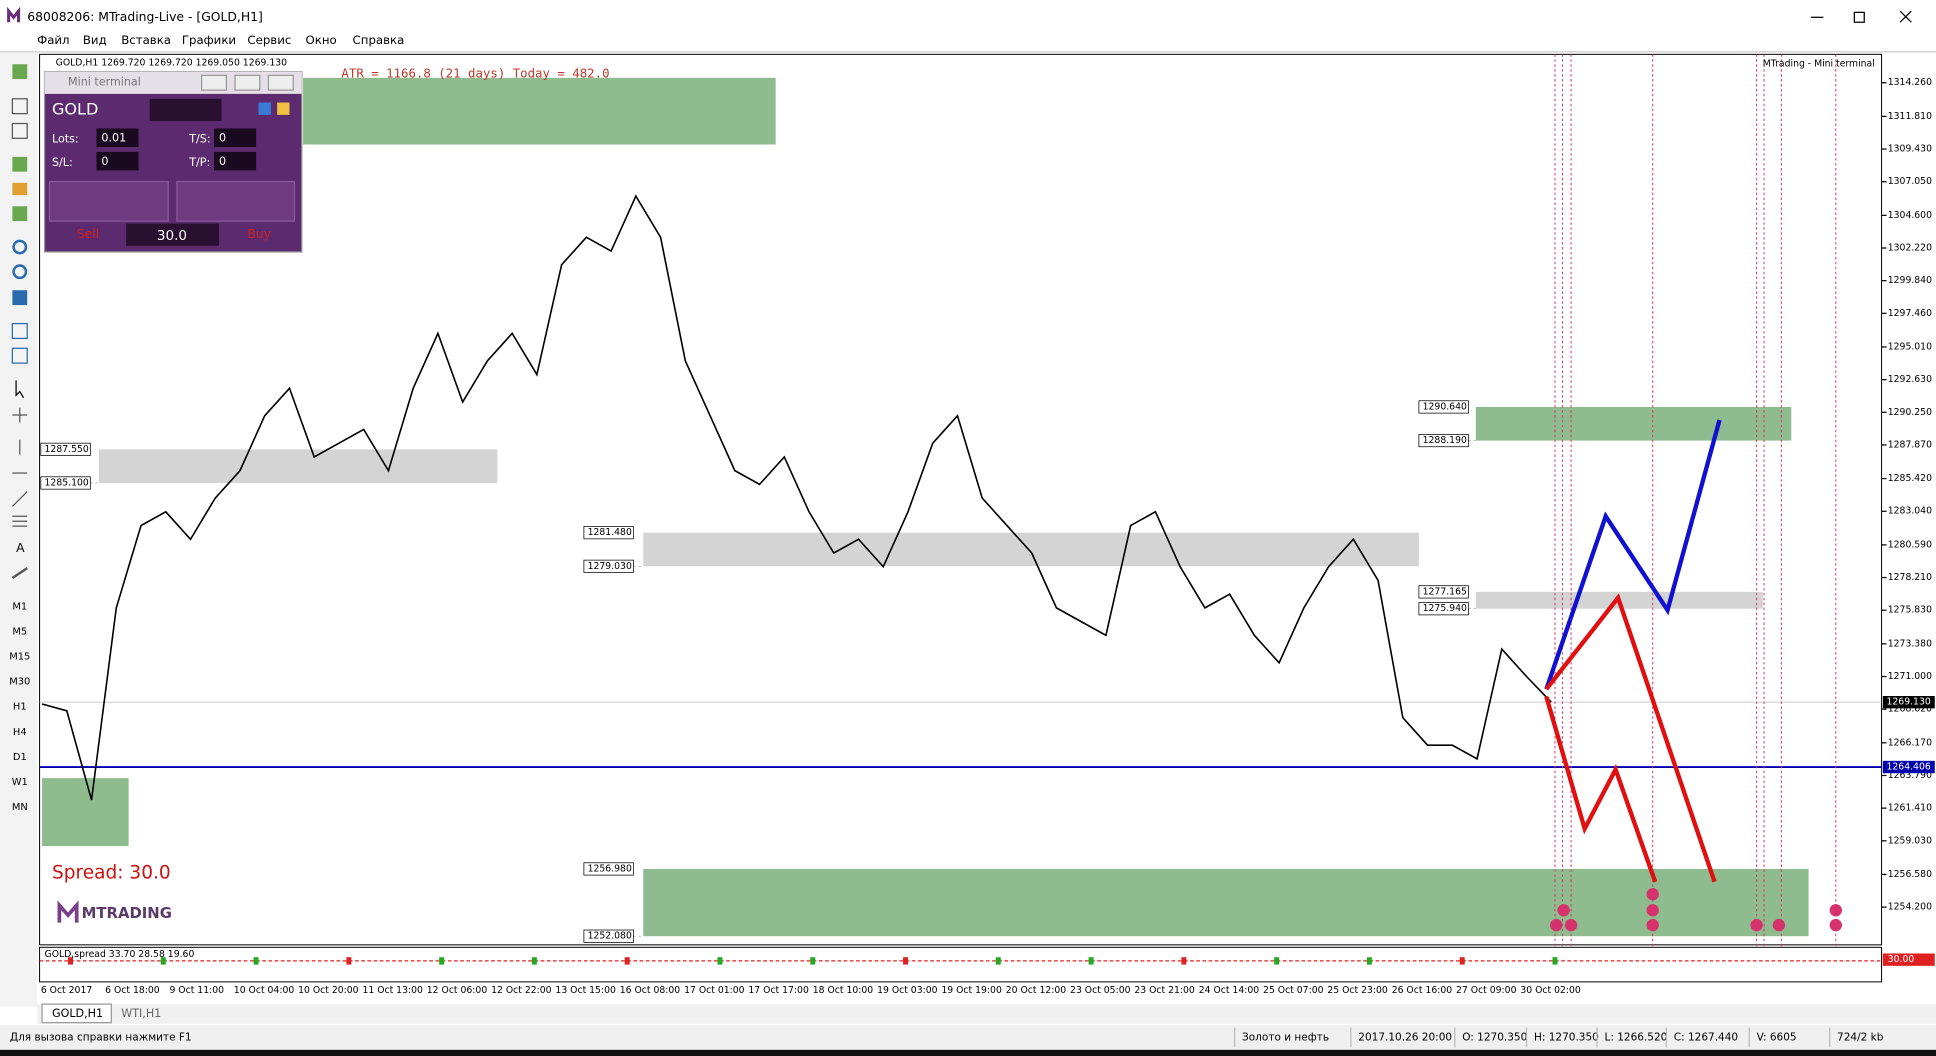 This screenshot has height=1056, width=1936. I want to click on red-markers, so click(1695, 518).